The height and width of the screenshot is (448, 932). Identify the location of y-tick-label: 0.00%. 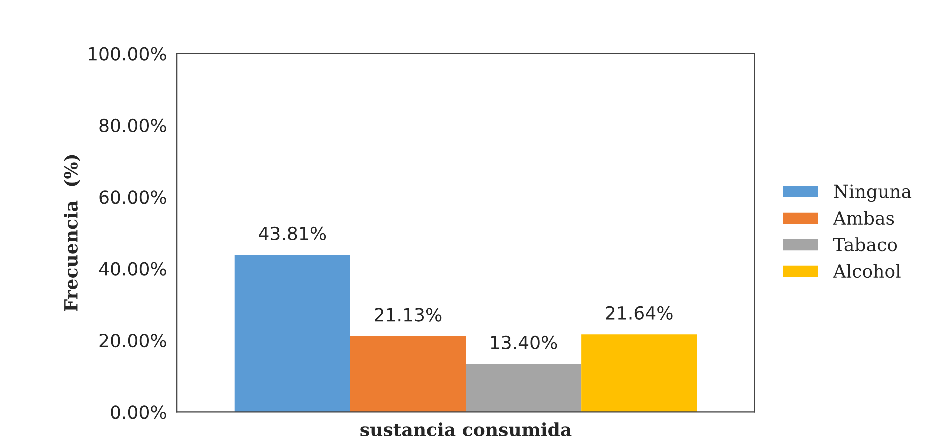
(138, 413).